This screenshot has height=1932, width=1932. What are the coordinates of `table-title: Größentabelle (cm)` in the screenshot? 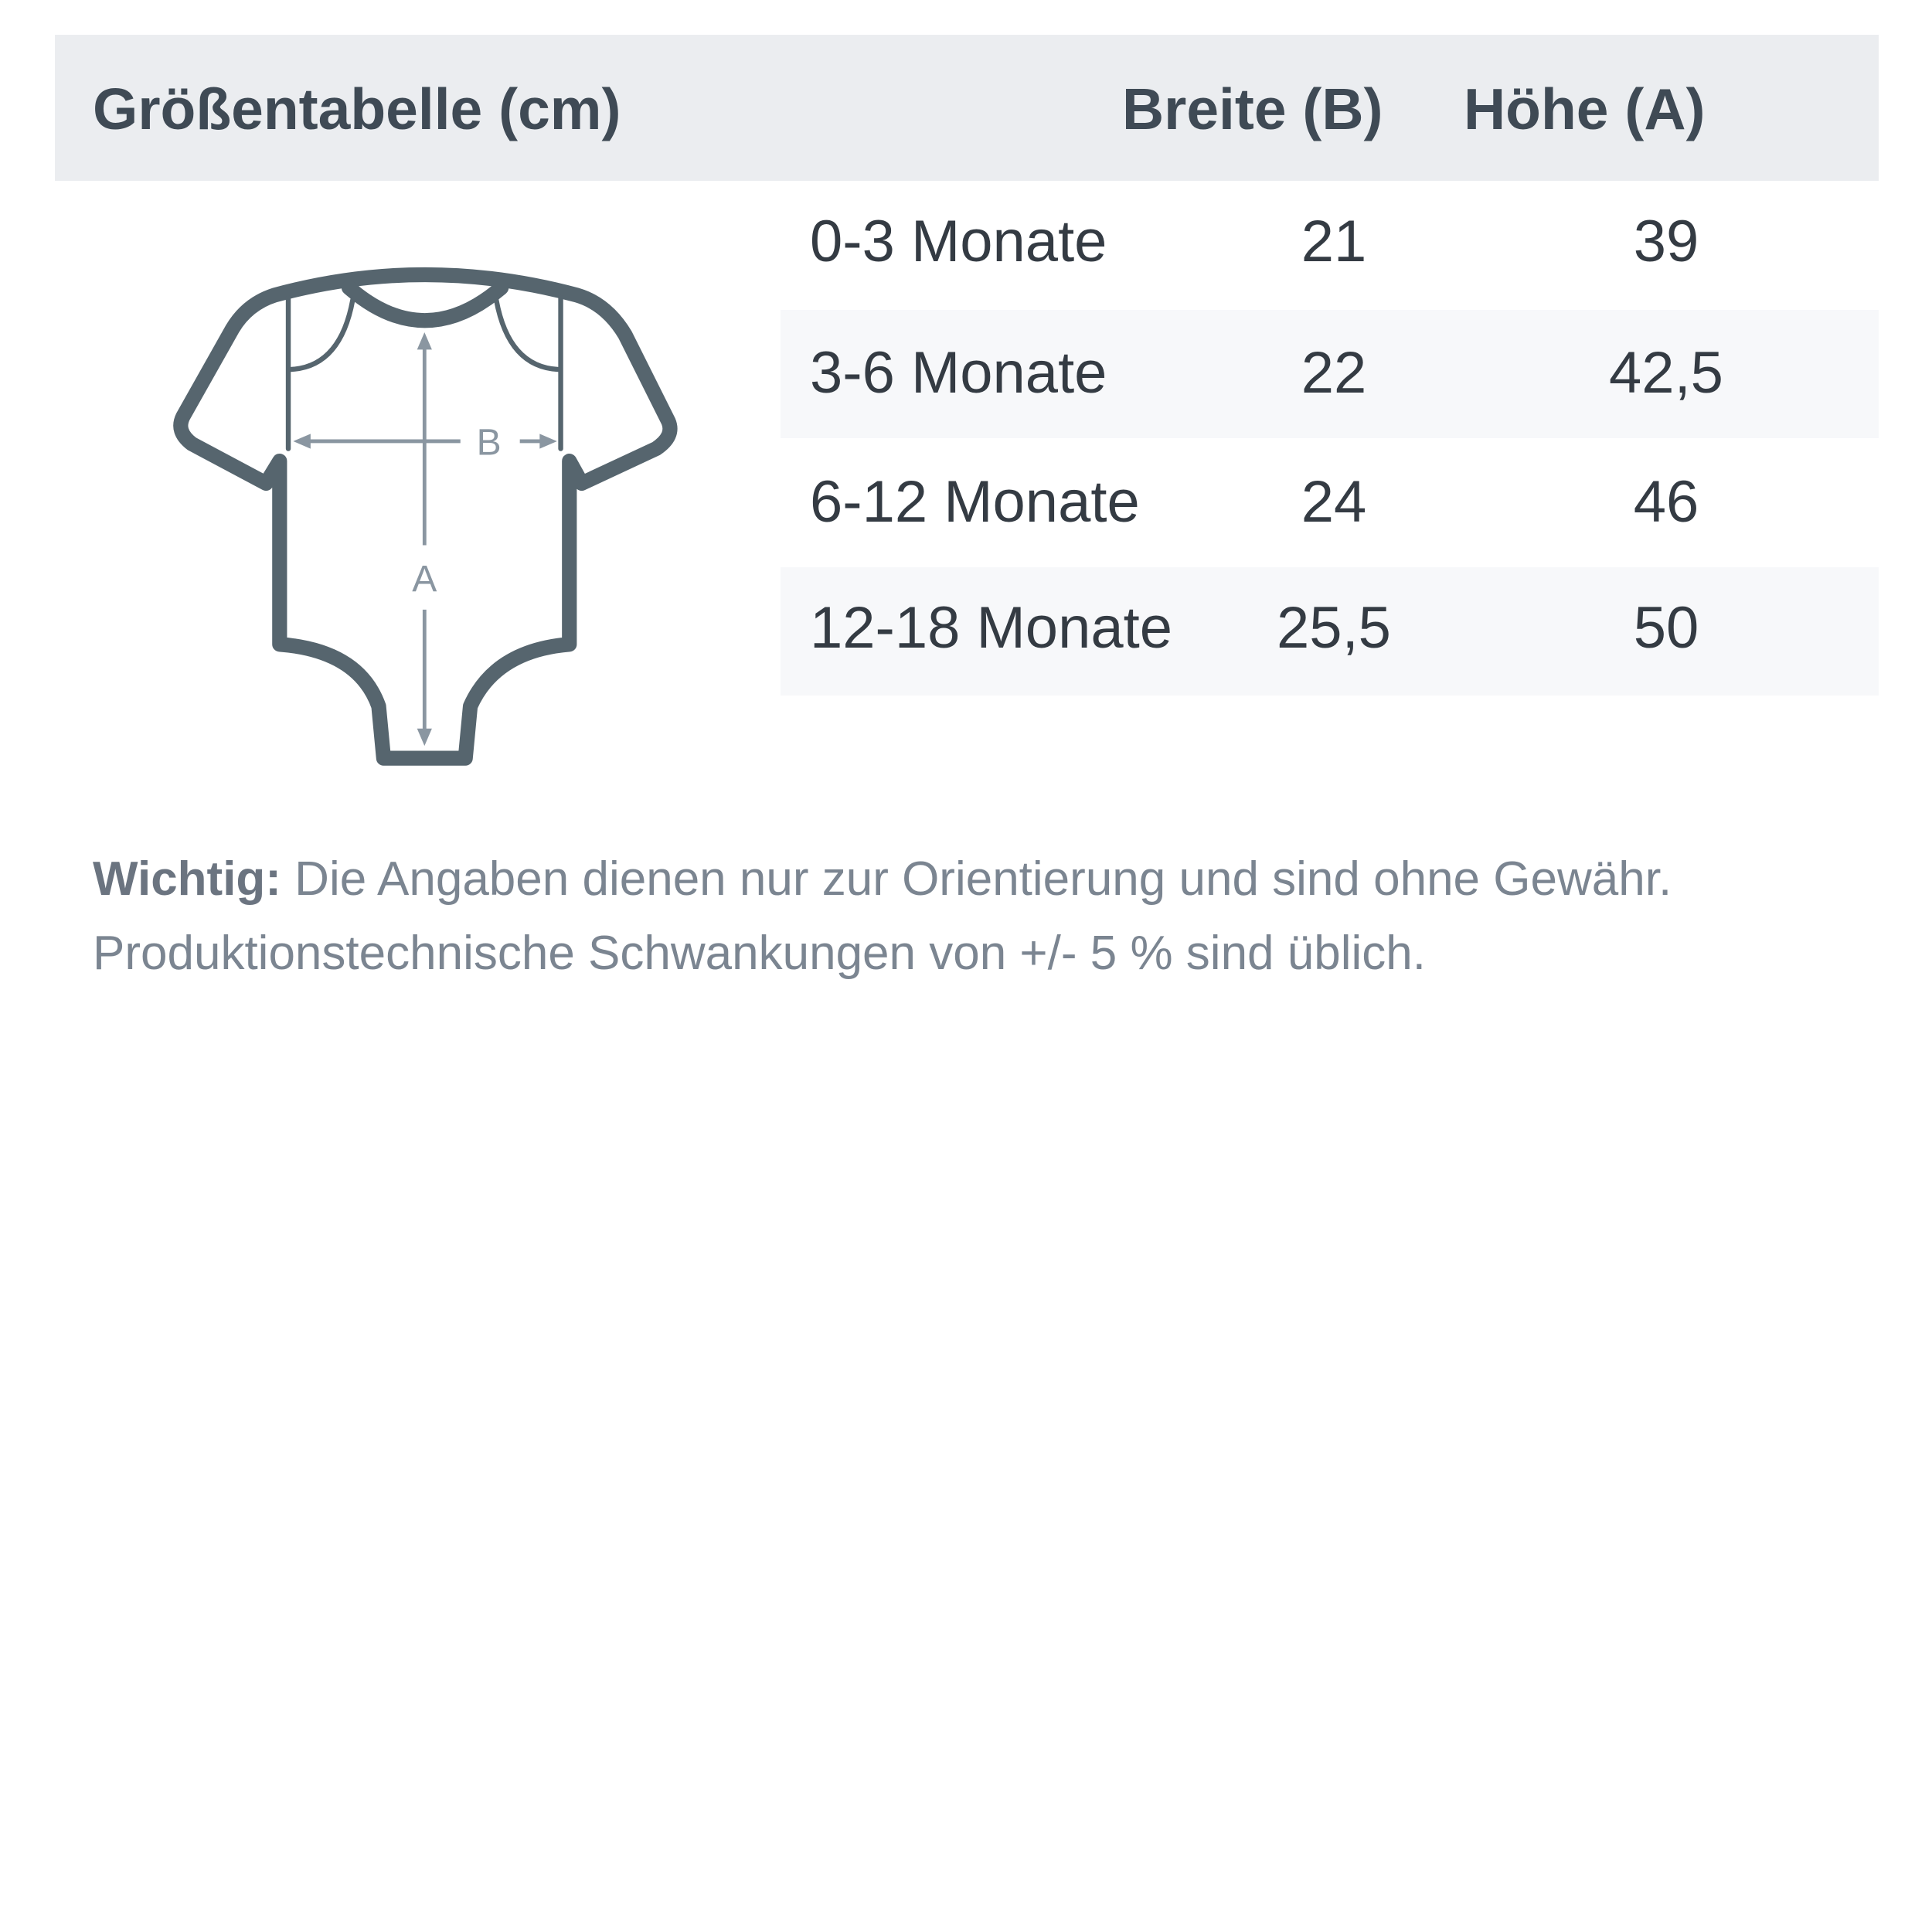 It's located at (357, 109).